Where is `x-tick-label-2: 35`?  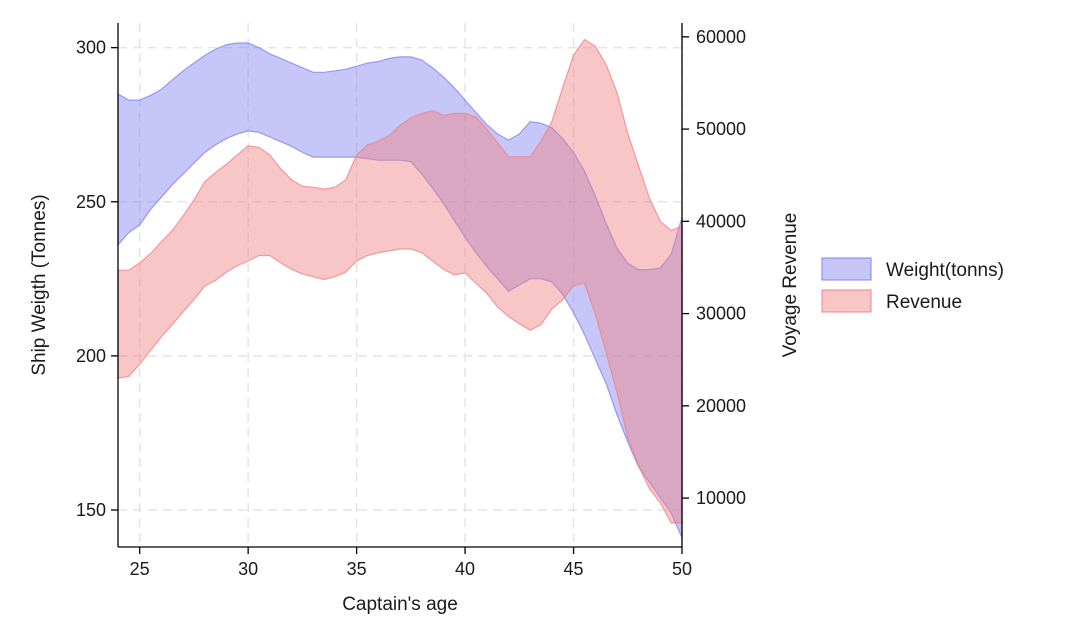
x-tick-label-2: 35 is located at coordinates (357, 569).